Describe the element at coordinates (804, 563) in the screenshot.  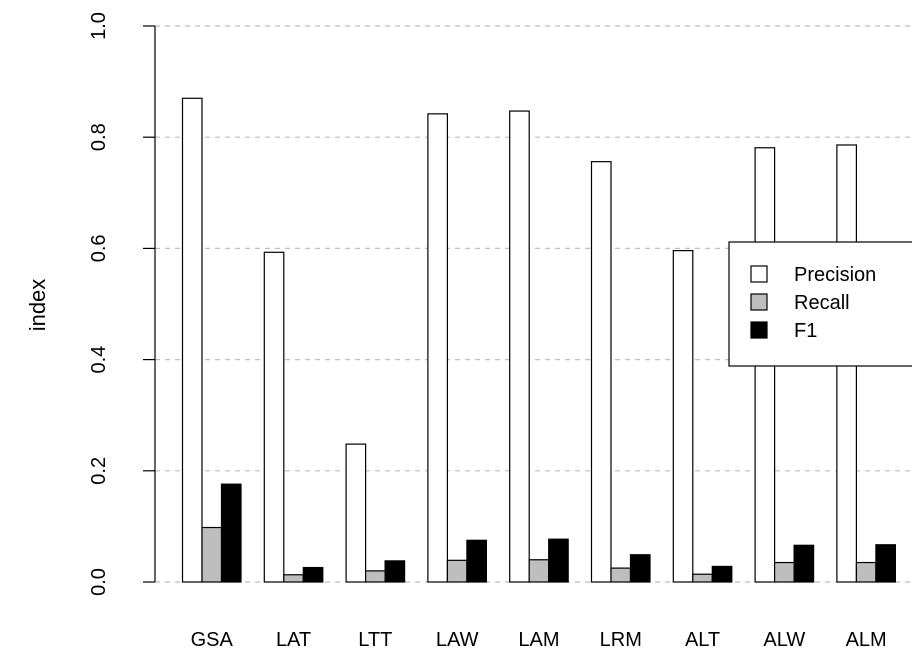
I see `bar-f1-alw` at that location.